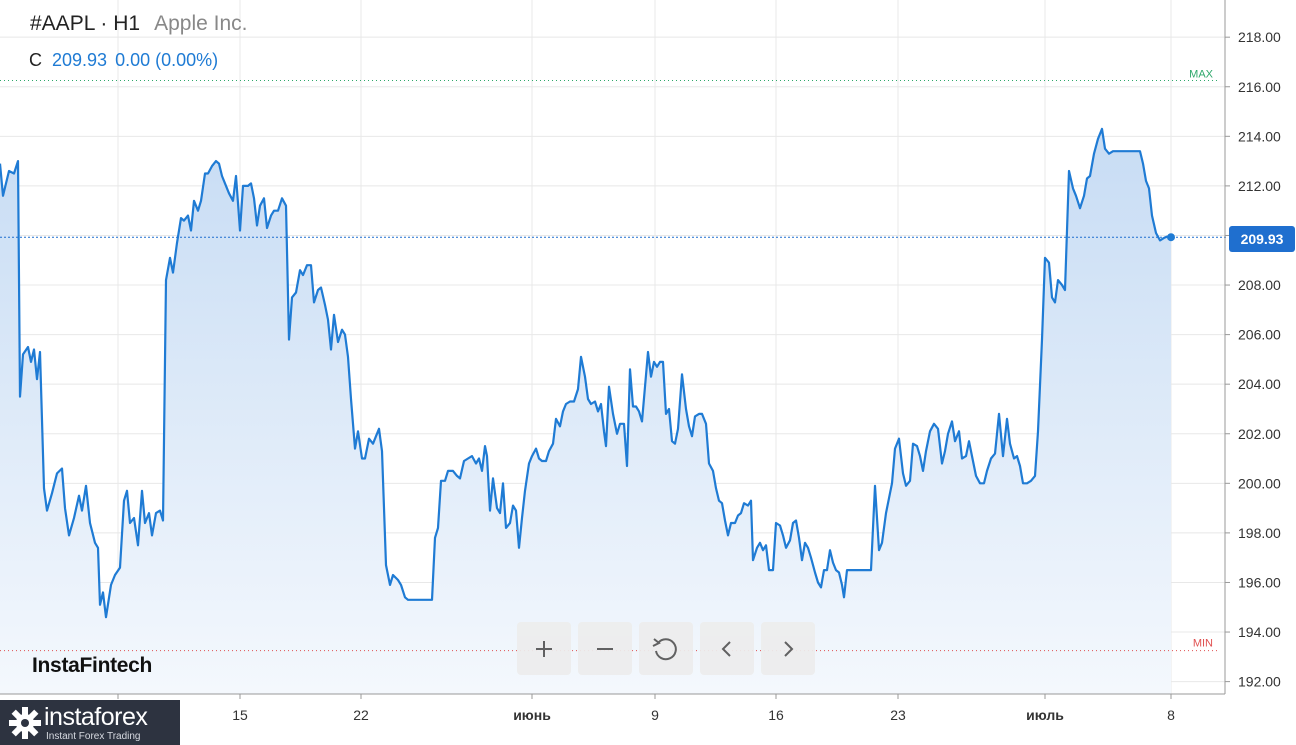 The image size is (1296, 745). I want to click on zoom-out-button, so click(605, 648).